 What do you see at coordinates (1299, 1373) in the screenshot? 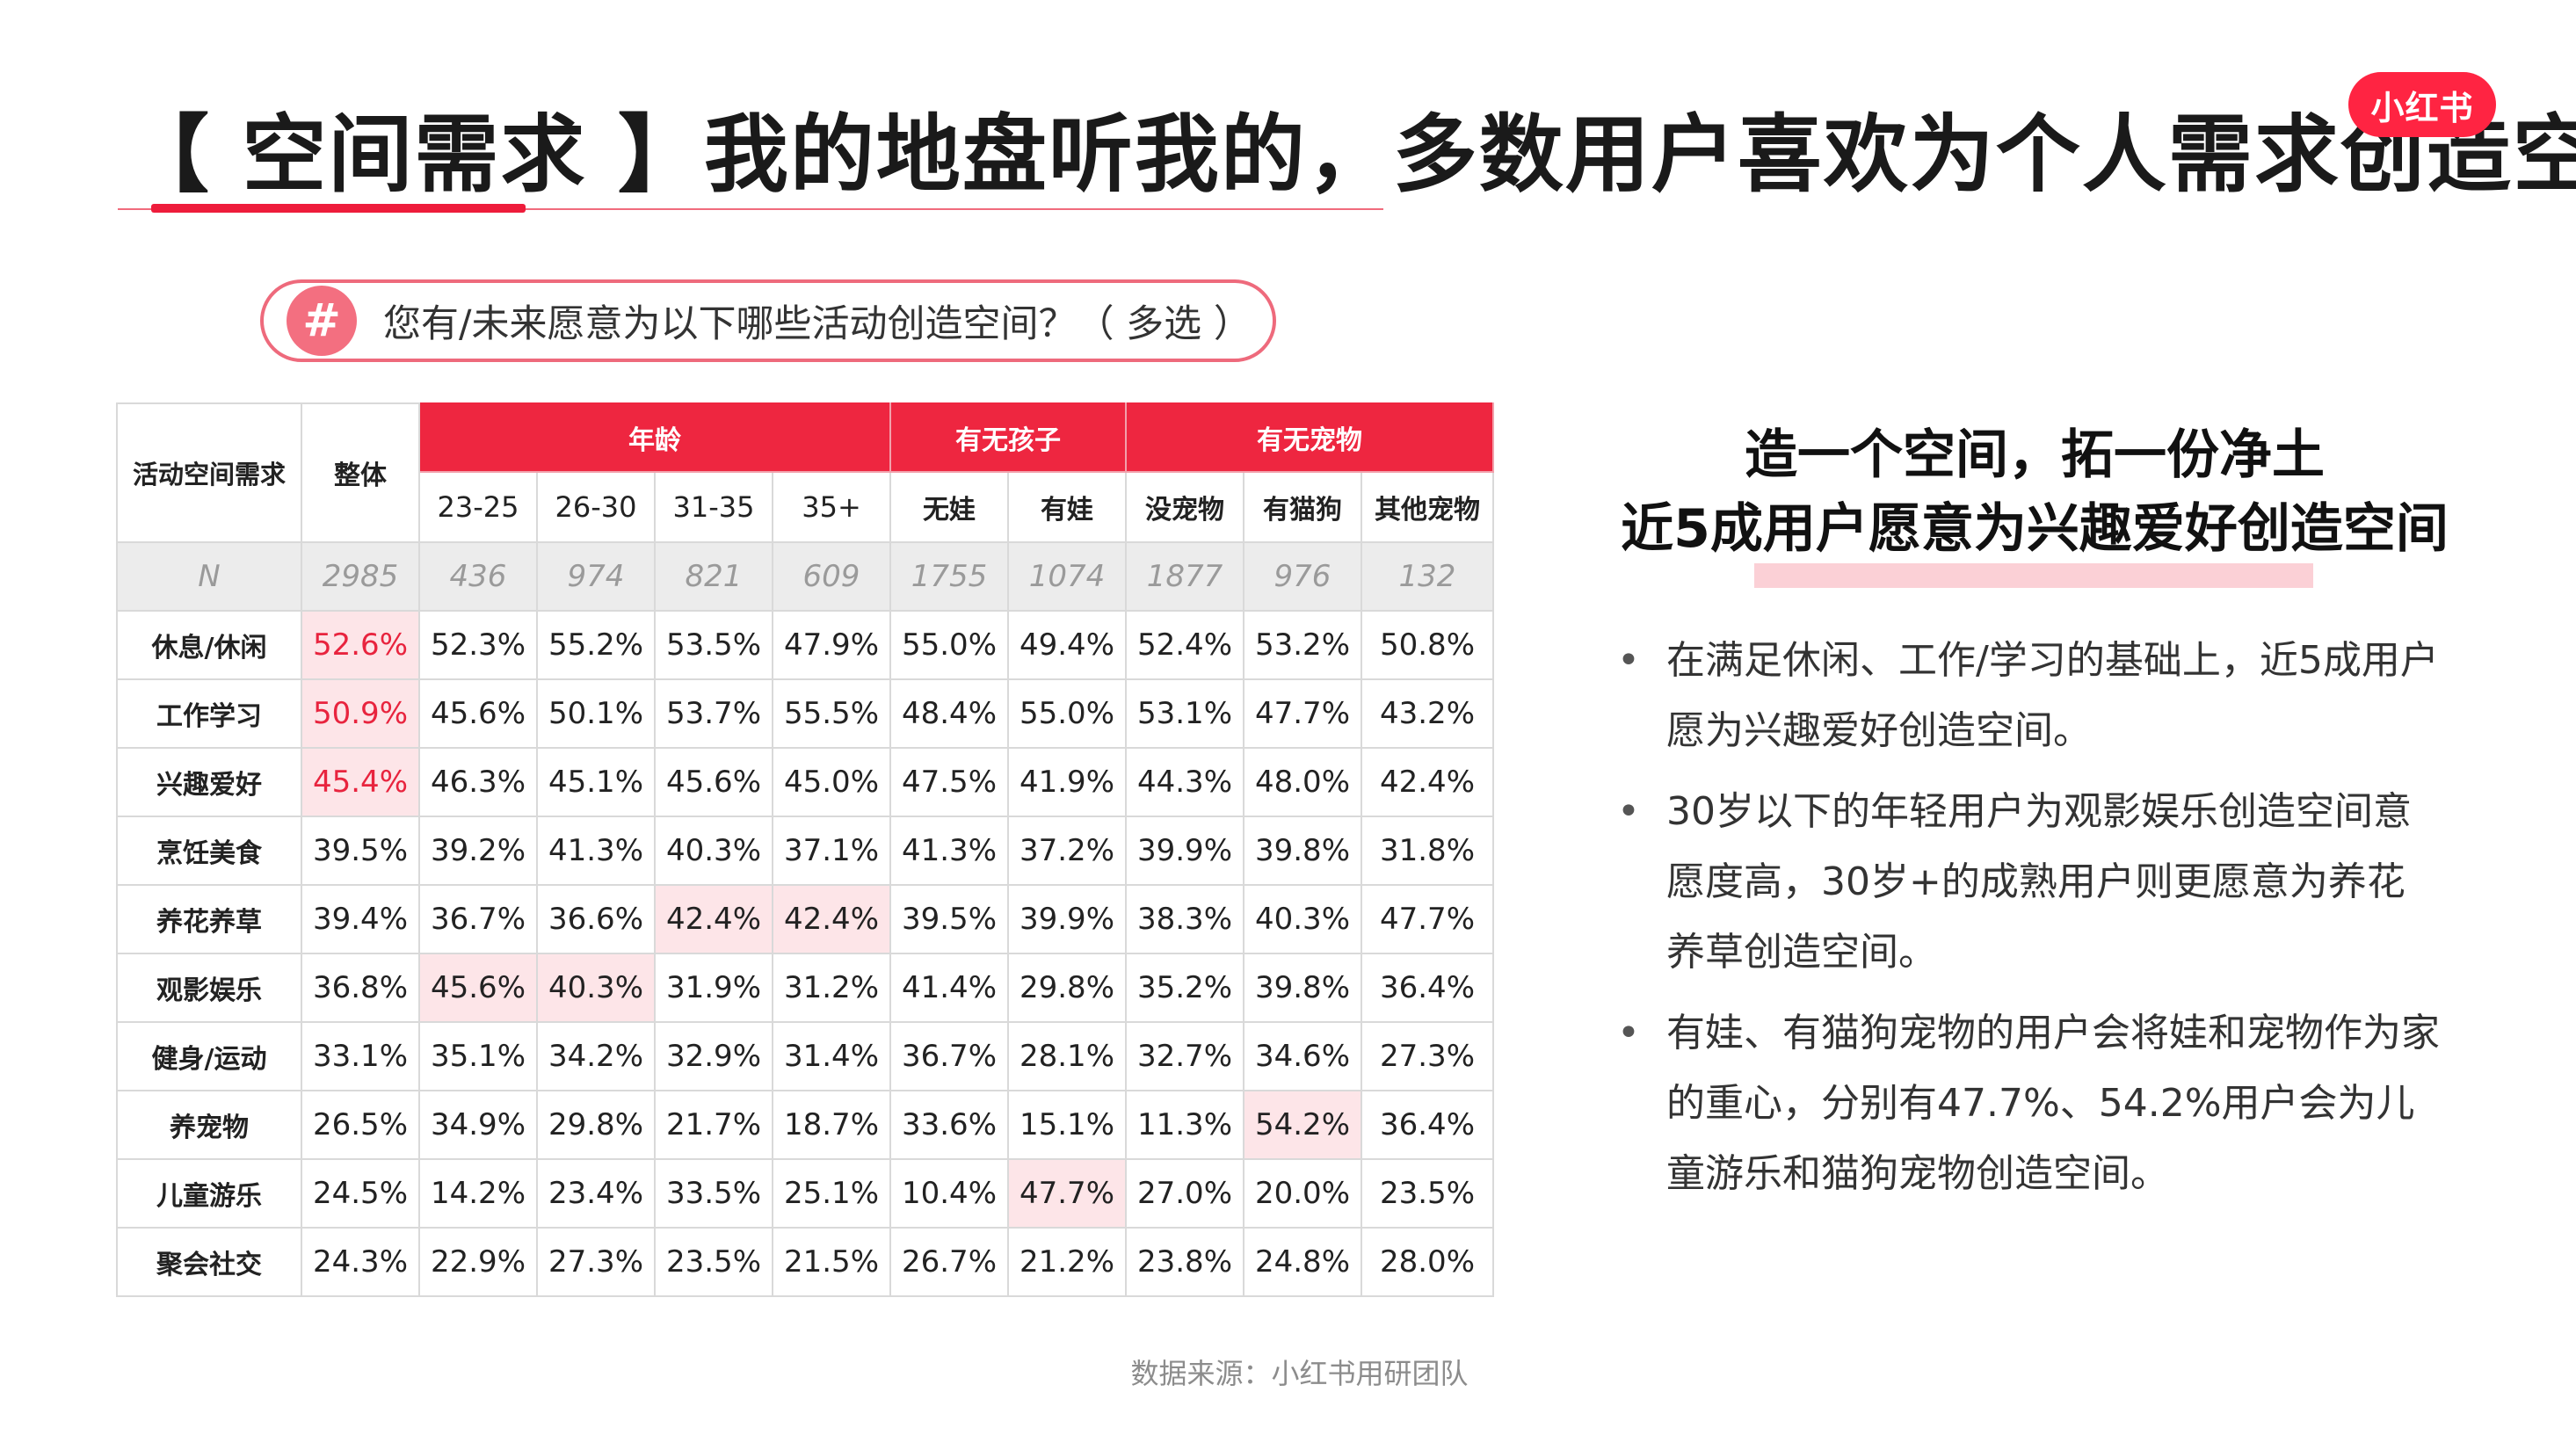
I see `data-source: 数据来源：小红书用研团队` at bounding box center [1299, 1373].